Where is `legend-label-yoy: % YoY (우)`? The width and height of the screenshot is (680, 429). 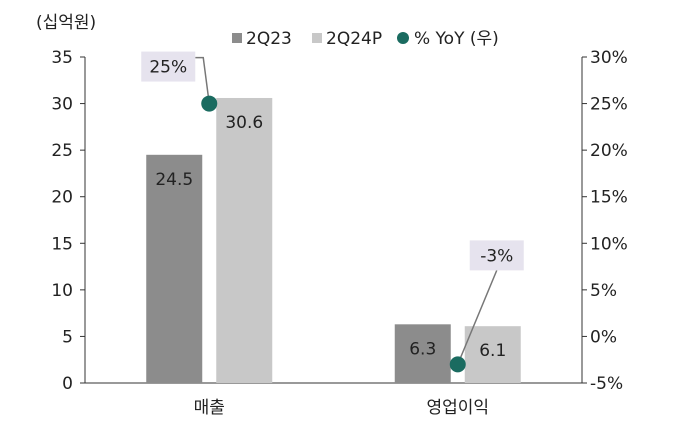
legend-label-yoy: % YoY (우) is located at coordinates (456, 39).